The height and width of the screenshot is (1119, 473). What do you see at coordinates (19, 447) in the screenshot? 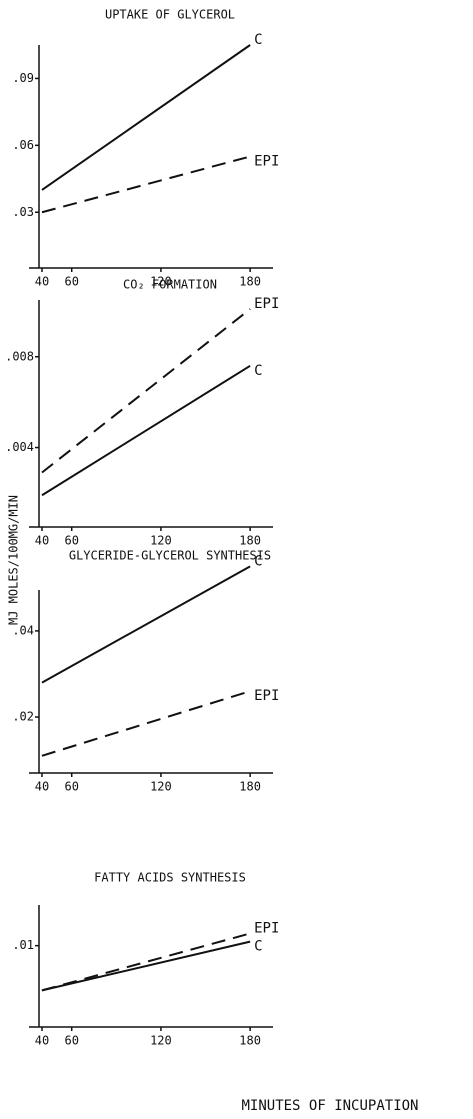
I see `y-tick-label: .004` at bounding box center [19, 447].